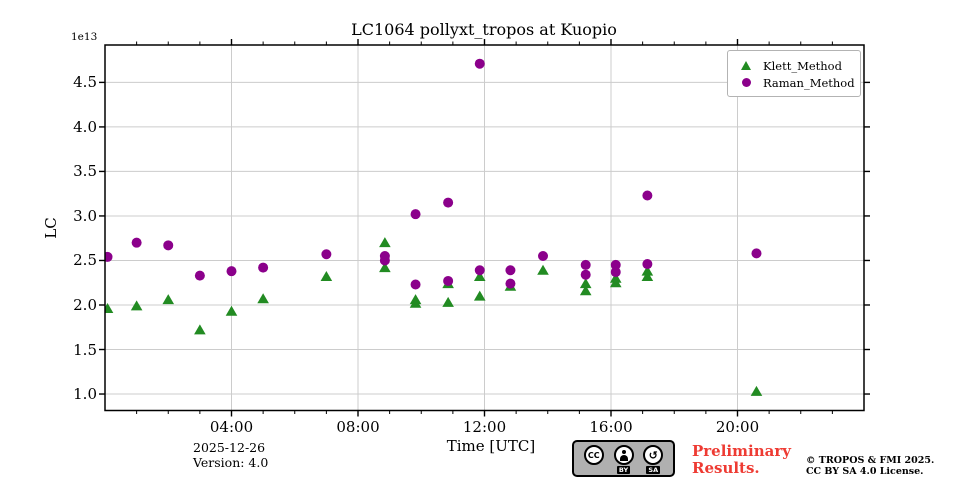  I want to click on y-tick-label: 3.0, so click(85, 215).